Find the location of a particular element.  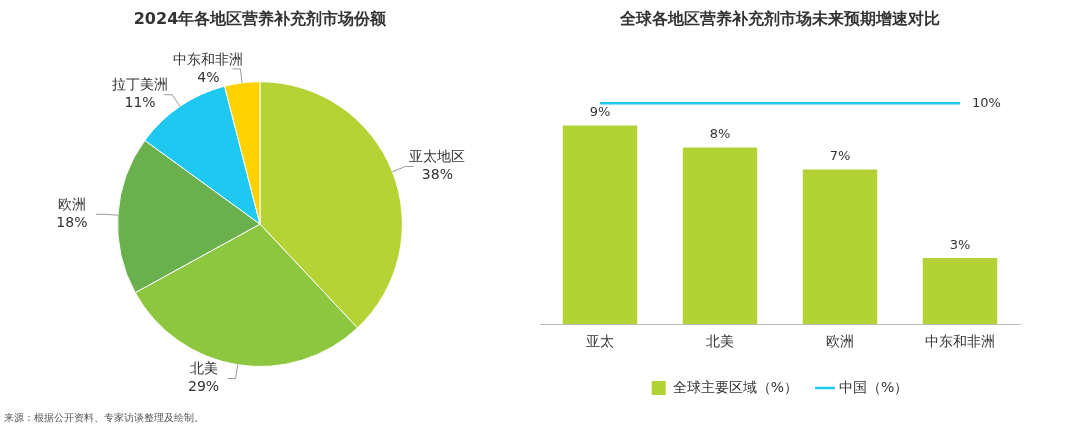

data-label: 7% is located at coordinates (840, 156).